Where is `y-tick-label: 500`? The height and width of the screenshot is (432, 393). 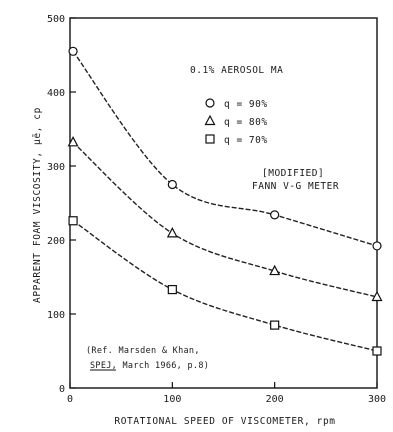 y-tick-label: 500 is located at coordinates (56, 19).